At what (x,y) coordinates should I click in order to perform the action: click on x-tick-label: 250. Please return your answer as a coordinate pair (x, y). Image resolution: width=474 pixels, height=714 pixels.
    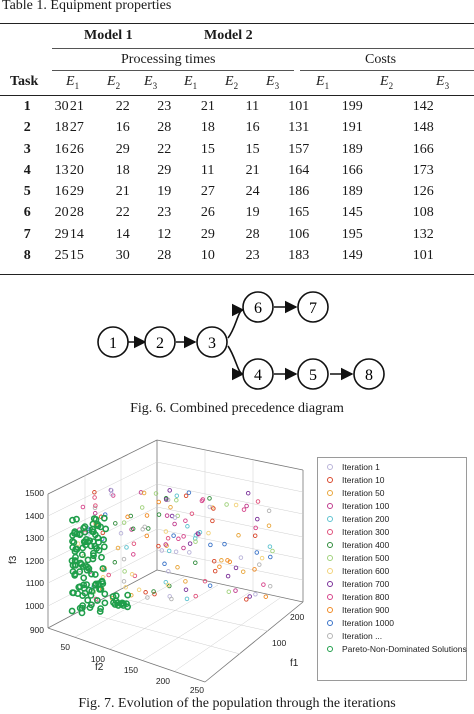
    Looking at the image, I should click on (197, 690).